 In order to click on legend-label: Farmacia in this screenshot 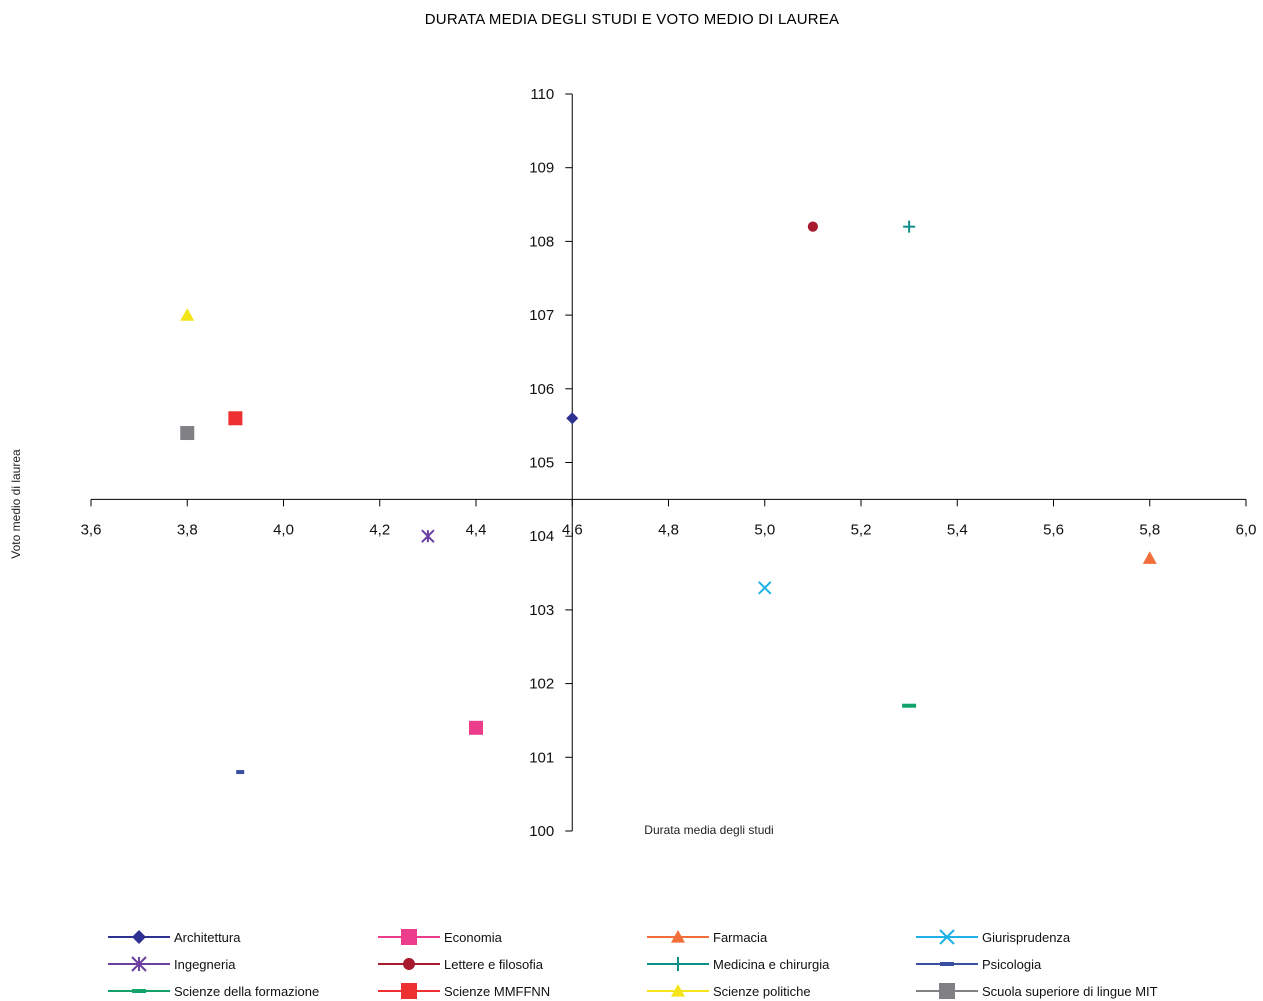, I will do `click(740, 937)`.